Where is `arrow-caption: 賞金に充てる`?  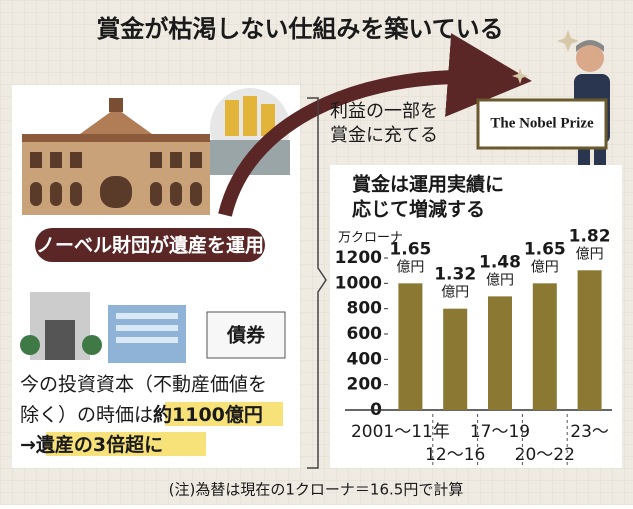 arrow-caption: 賞金に充てる is located at coordinates (384, 135).